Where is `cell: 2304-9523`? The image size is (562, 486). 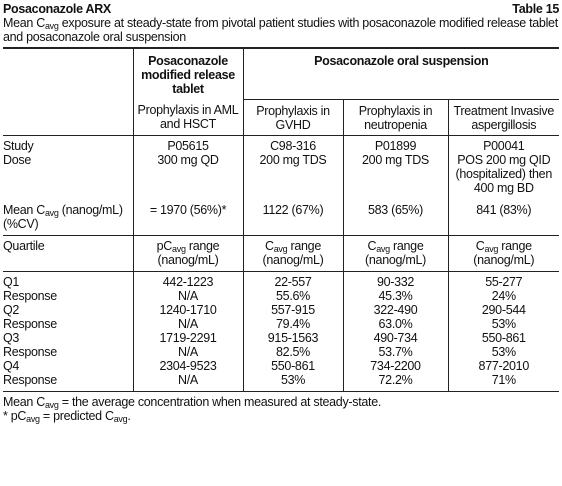
cell: 2304-9523 is located at coordinates (187, 365).